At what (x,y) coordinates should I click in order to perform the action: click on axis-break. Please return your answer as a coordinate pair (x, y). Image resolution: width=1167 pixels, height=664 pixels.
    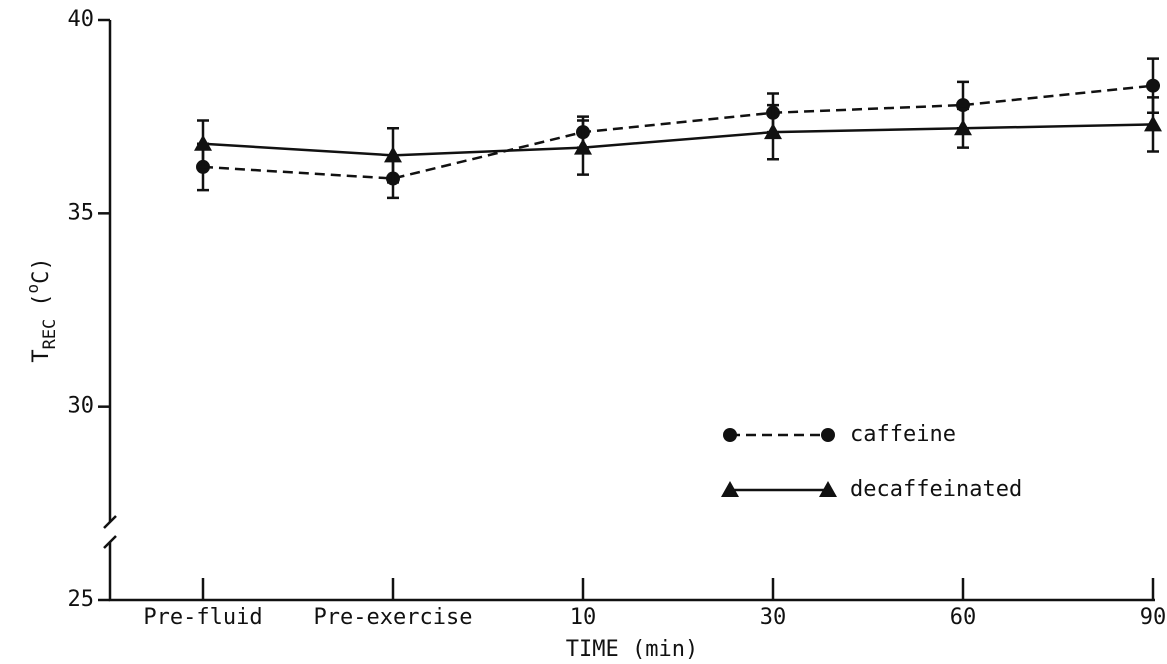
    Looking at the image, I should click on (110, 532).